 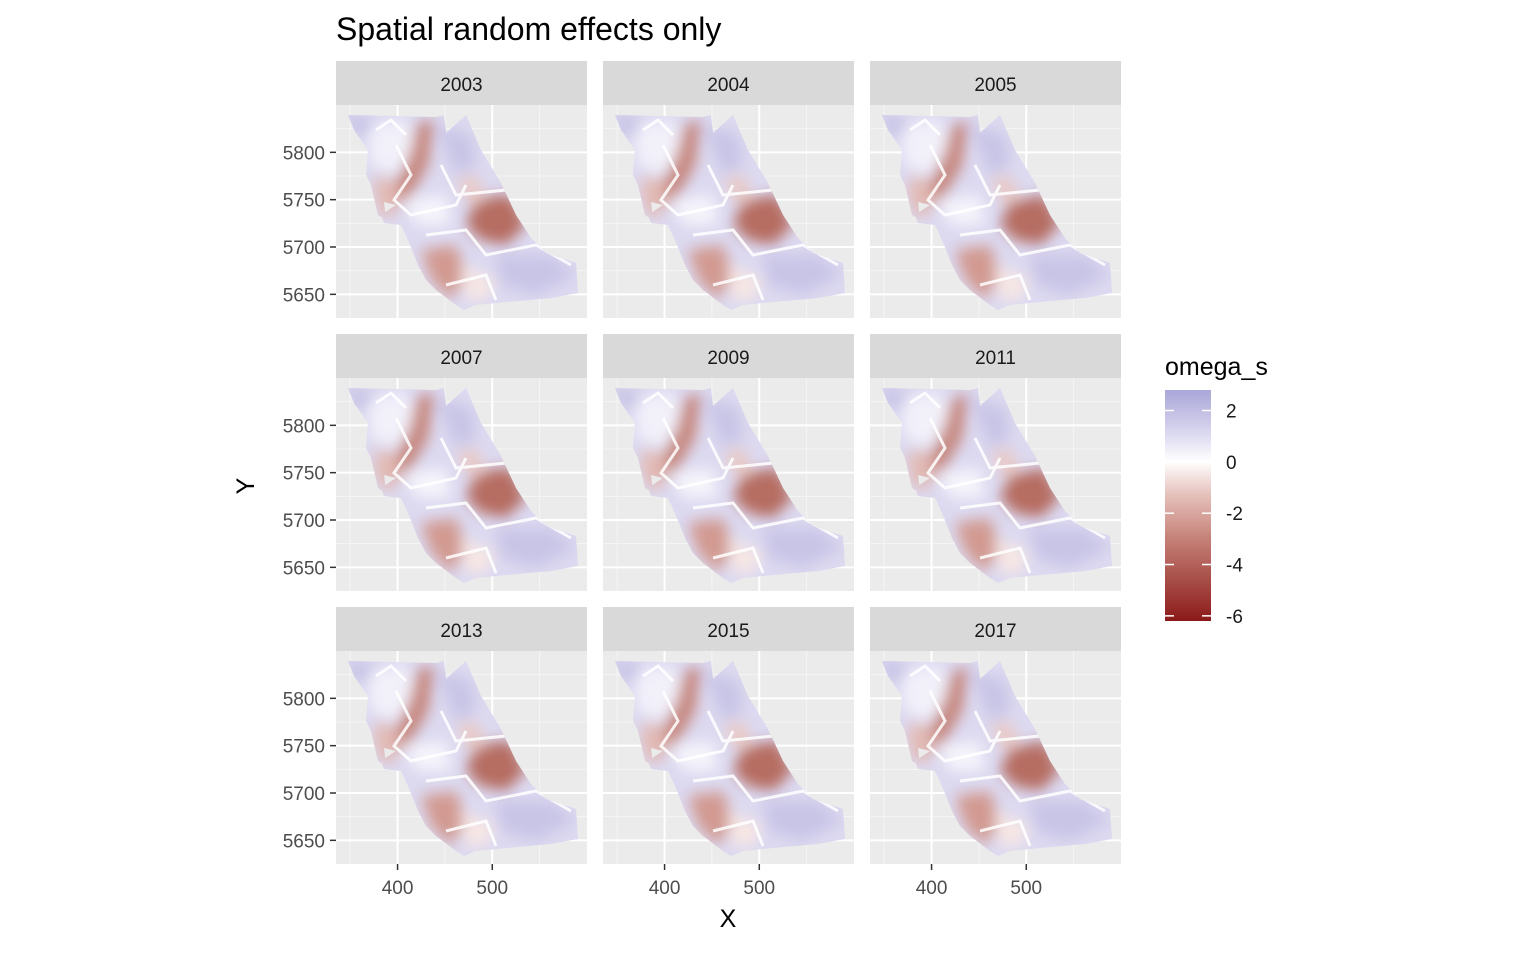 I want to click on facet-strip-label: 2011, so click(x=995, y=358).